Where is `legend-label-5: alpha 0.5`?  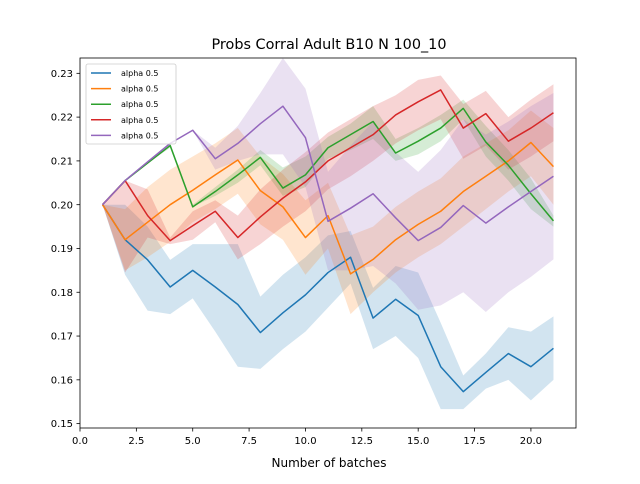 legend-label-5: alpha 0.5 is located at coordinates (139, 135).